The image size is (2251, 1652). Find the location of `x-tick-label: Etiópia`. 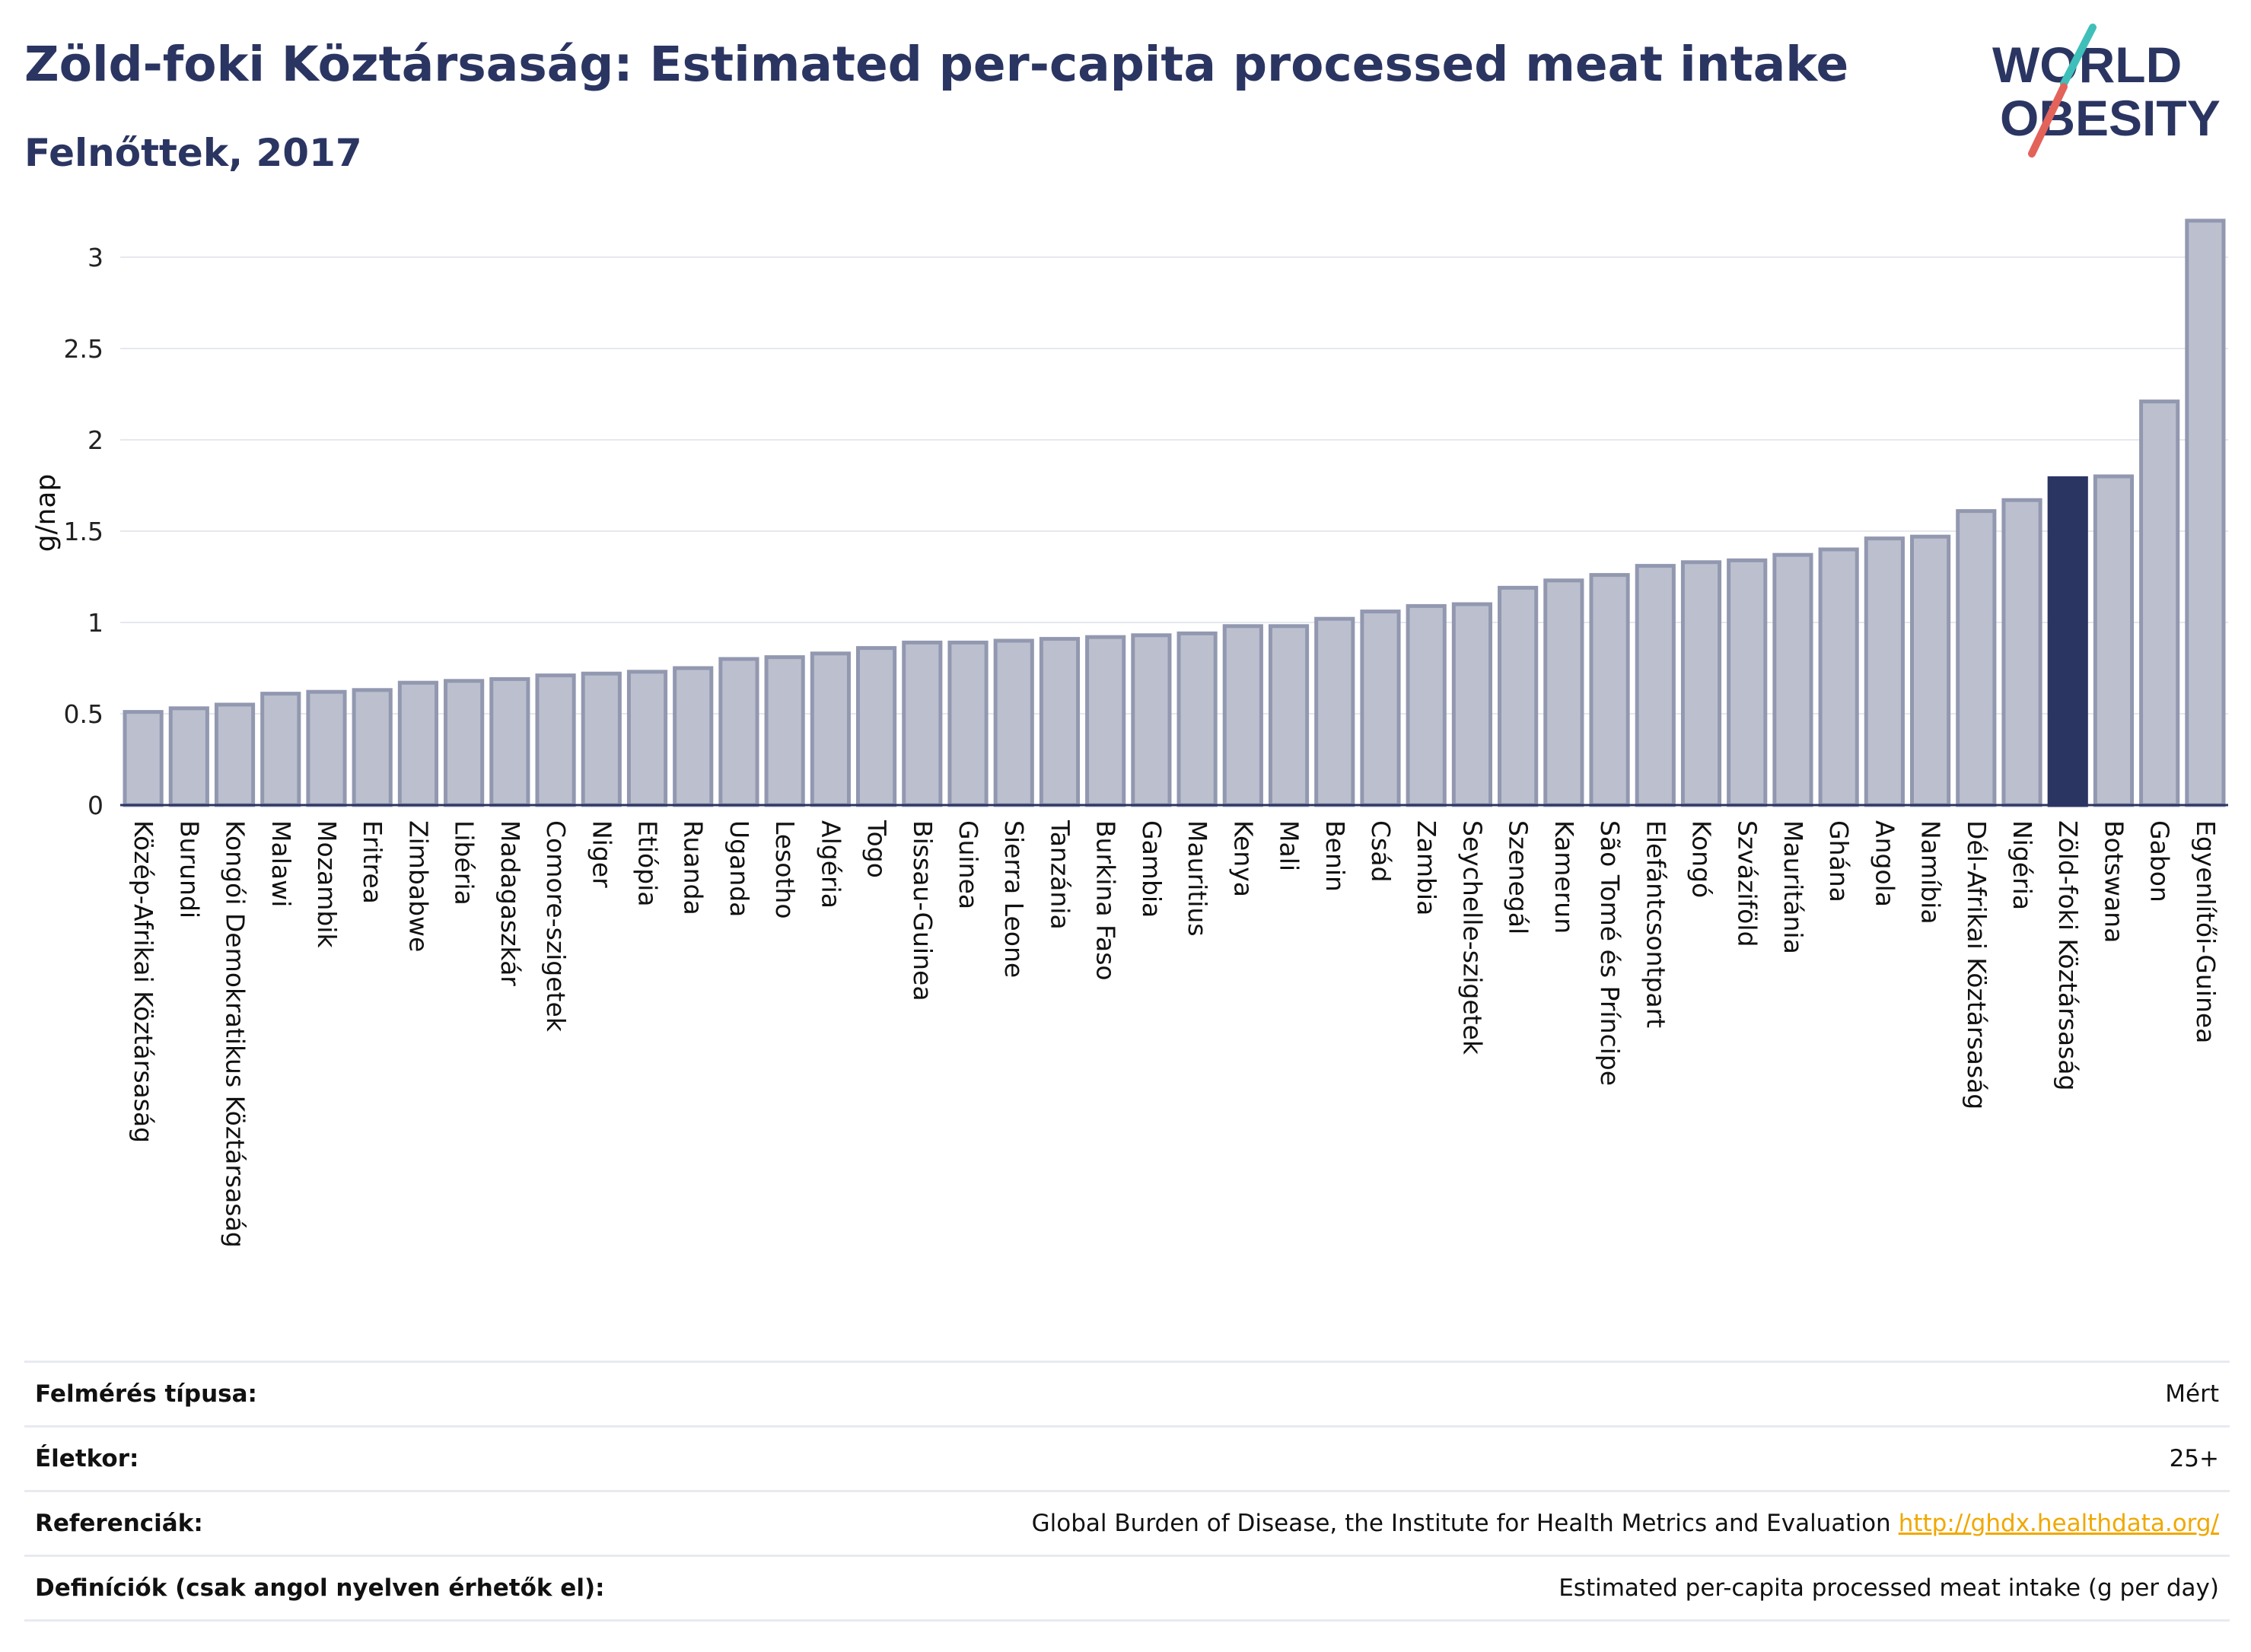

x-tick-label: Etiópia is located at coordinates (648, 863).